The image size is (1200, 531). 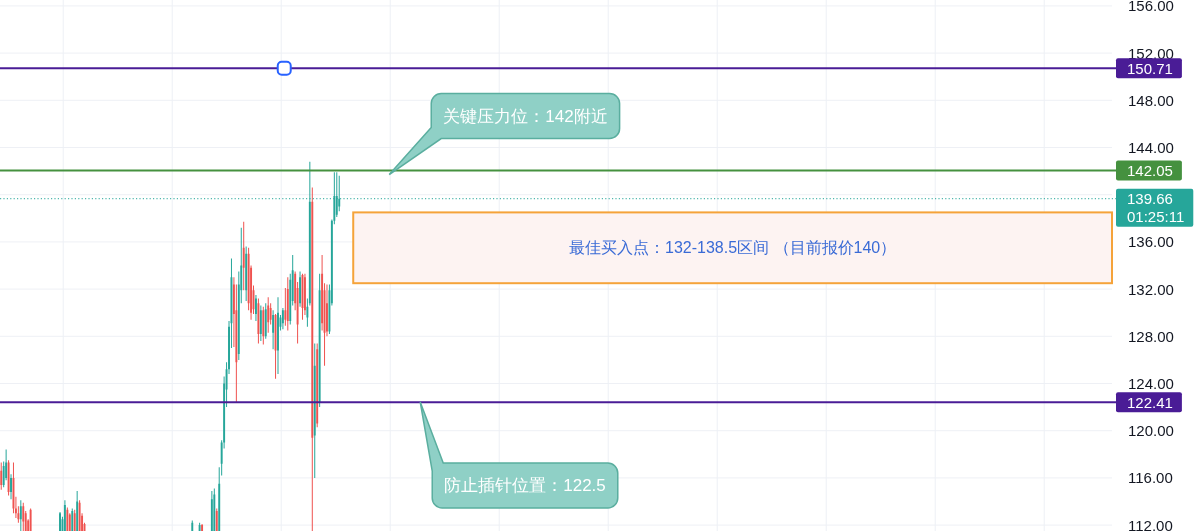 I want to click on y-tick-label: 148.00, so click(x=1151, y=100).